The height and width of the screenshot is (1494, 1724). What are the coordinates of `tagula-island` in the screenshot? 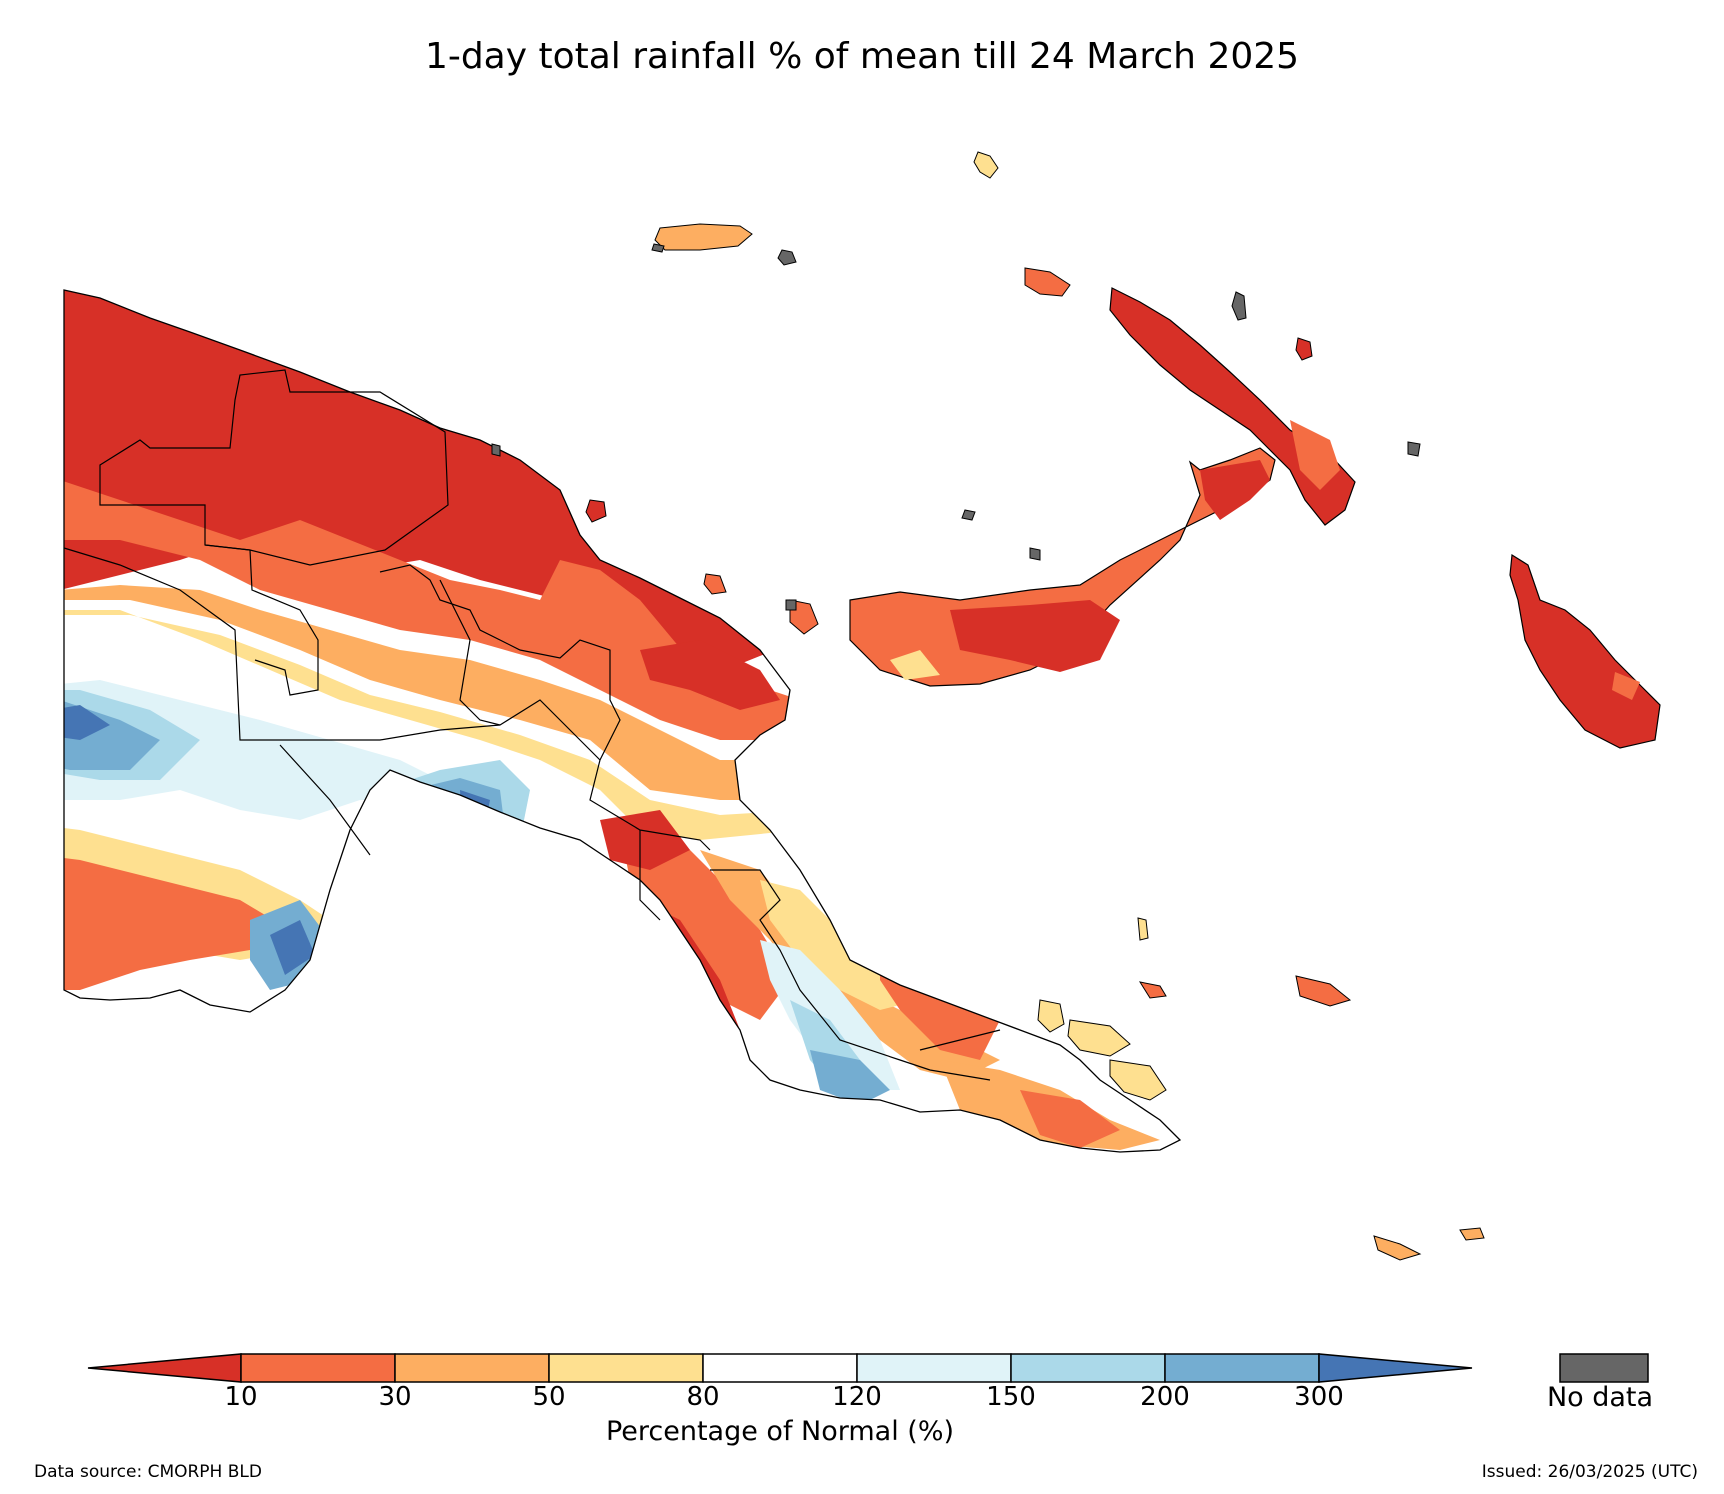 It's located at (1472, 1234).